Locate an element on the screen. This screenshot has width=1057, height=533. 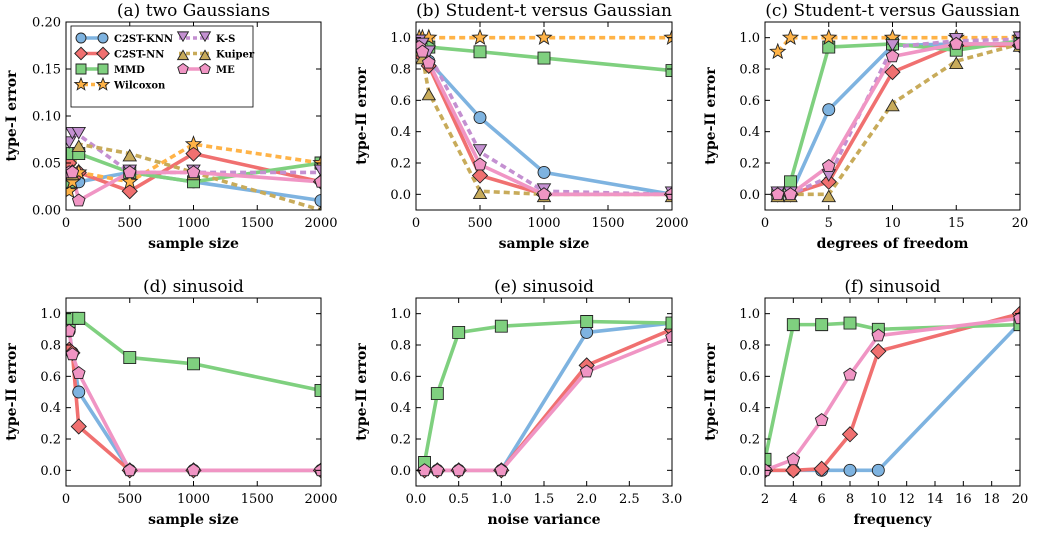
x-tick-label: 0.5 is located at coordinates (458, 499).